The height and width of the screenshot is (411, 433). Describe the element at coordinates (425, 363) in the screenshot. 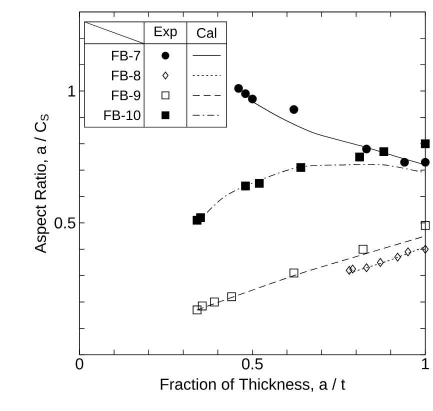

I see `x-tick-label: 1` at that location.